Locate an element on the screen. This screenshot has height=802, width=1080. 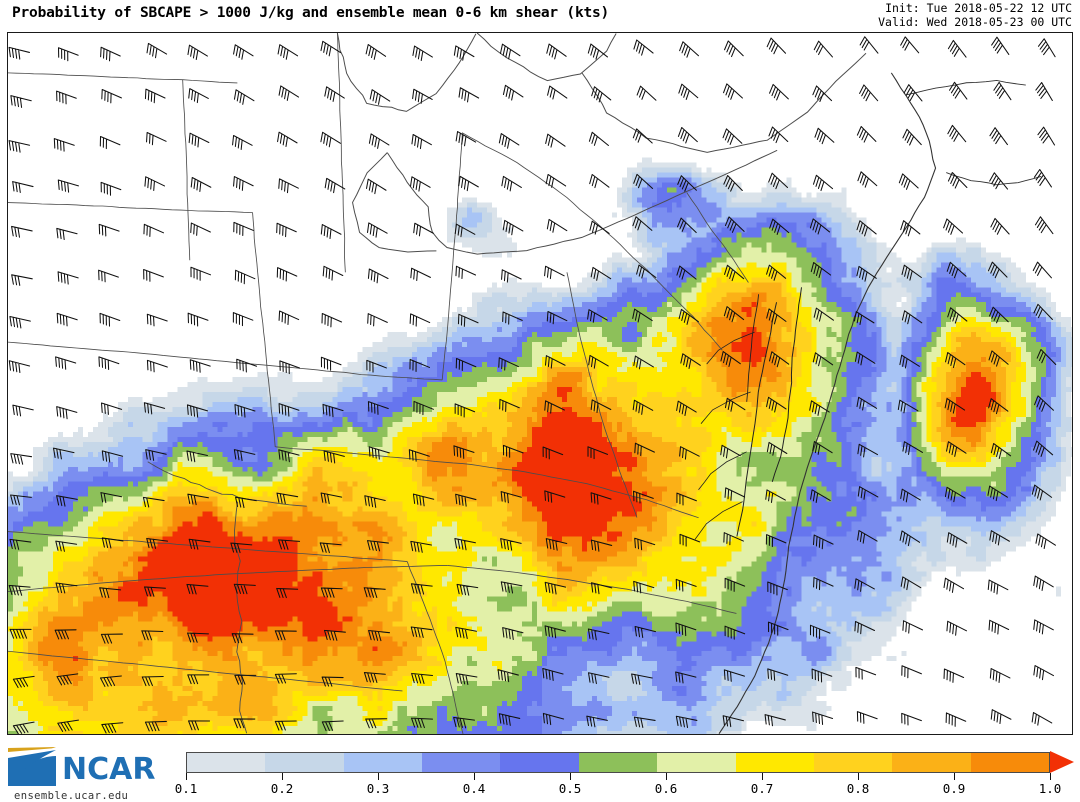
valid-time-label: Valid: Wed 2018-05-23 00 UTC is located at coordinates (975, 21).